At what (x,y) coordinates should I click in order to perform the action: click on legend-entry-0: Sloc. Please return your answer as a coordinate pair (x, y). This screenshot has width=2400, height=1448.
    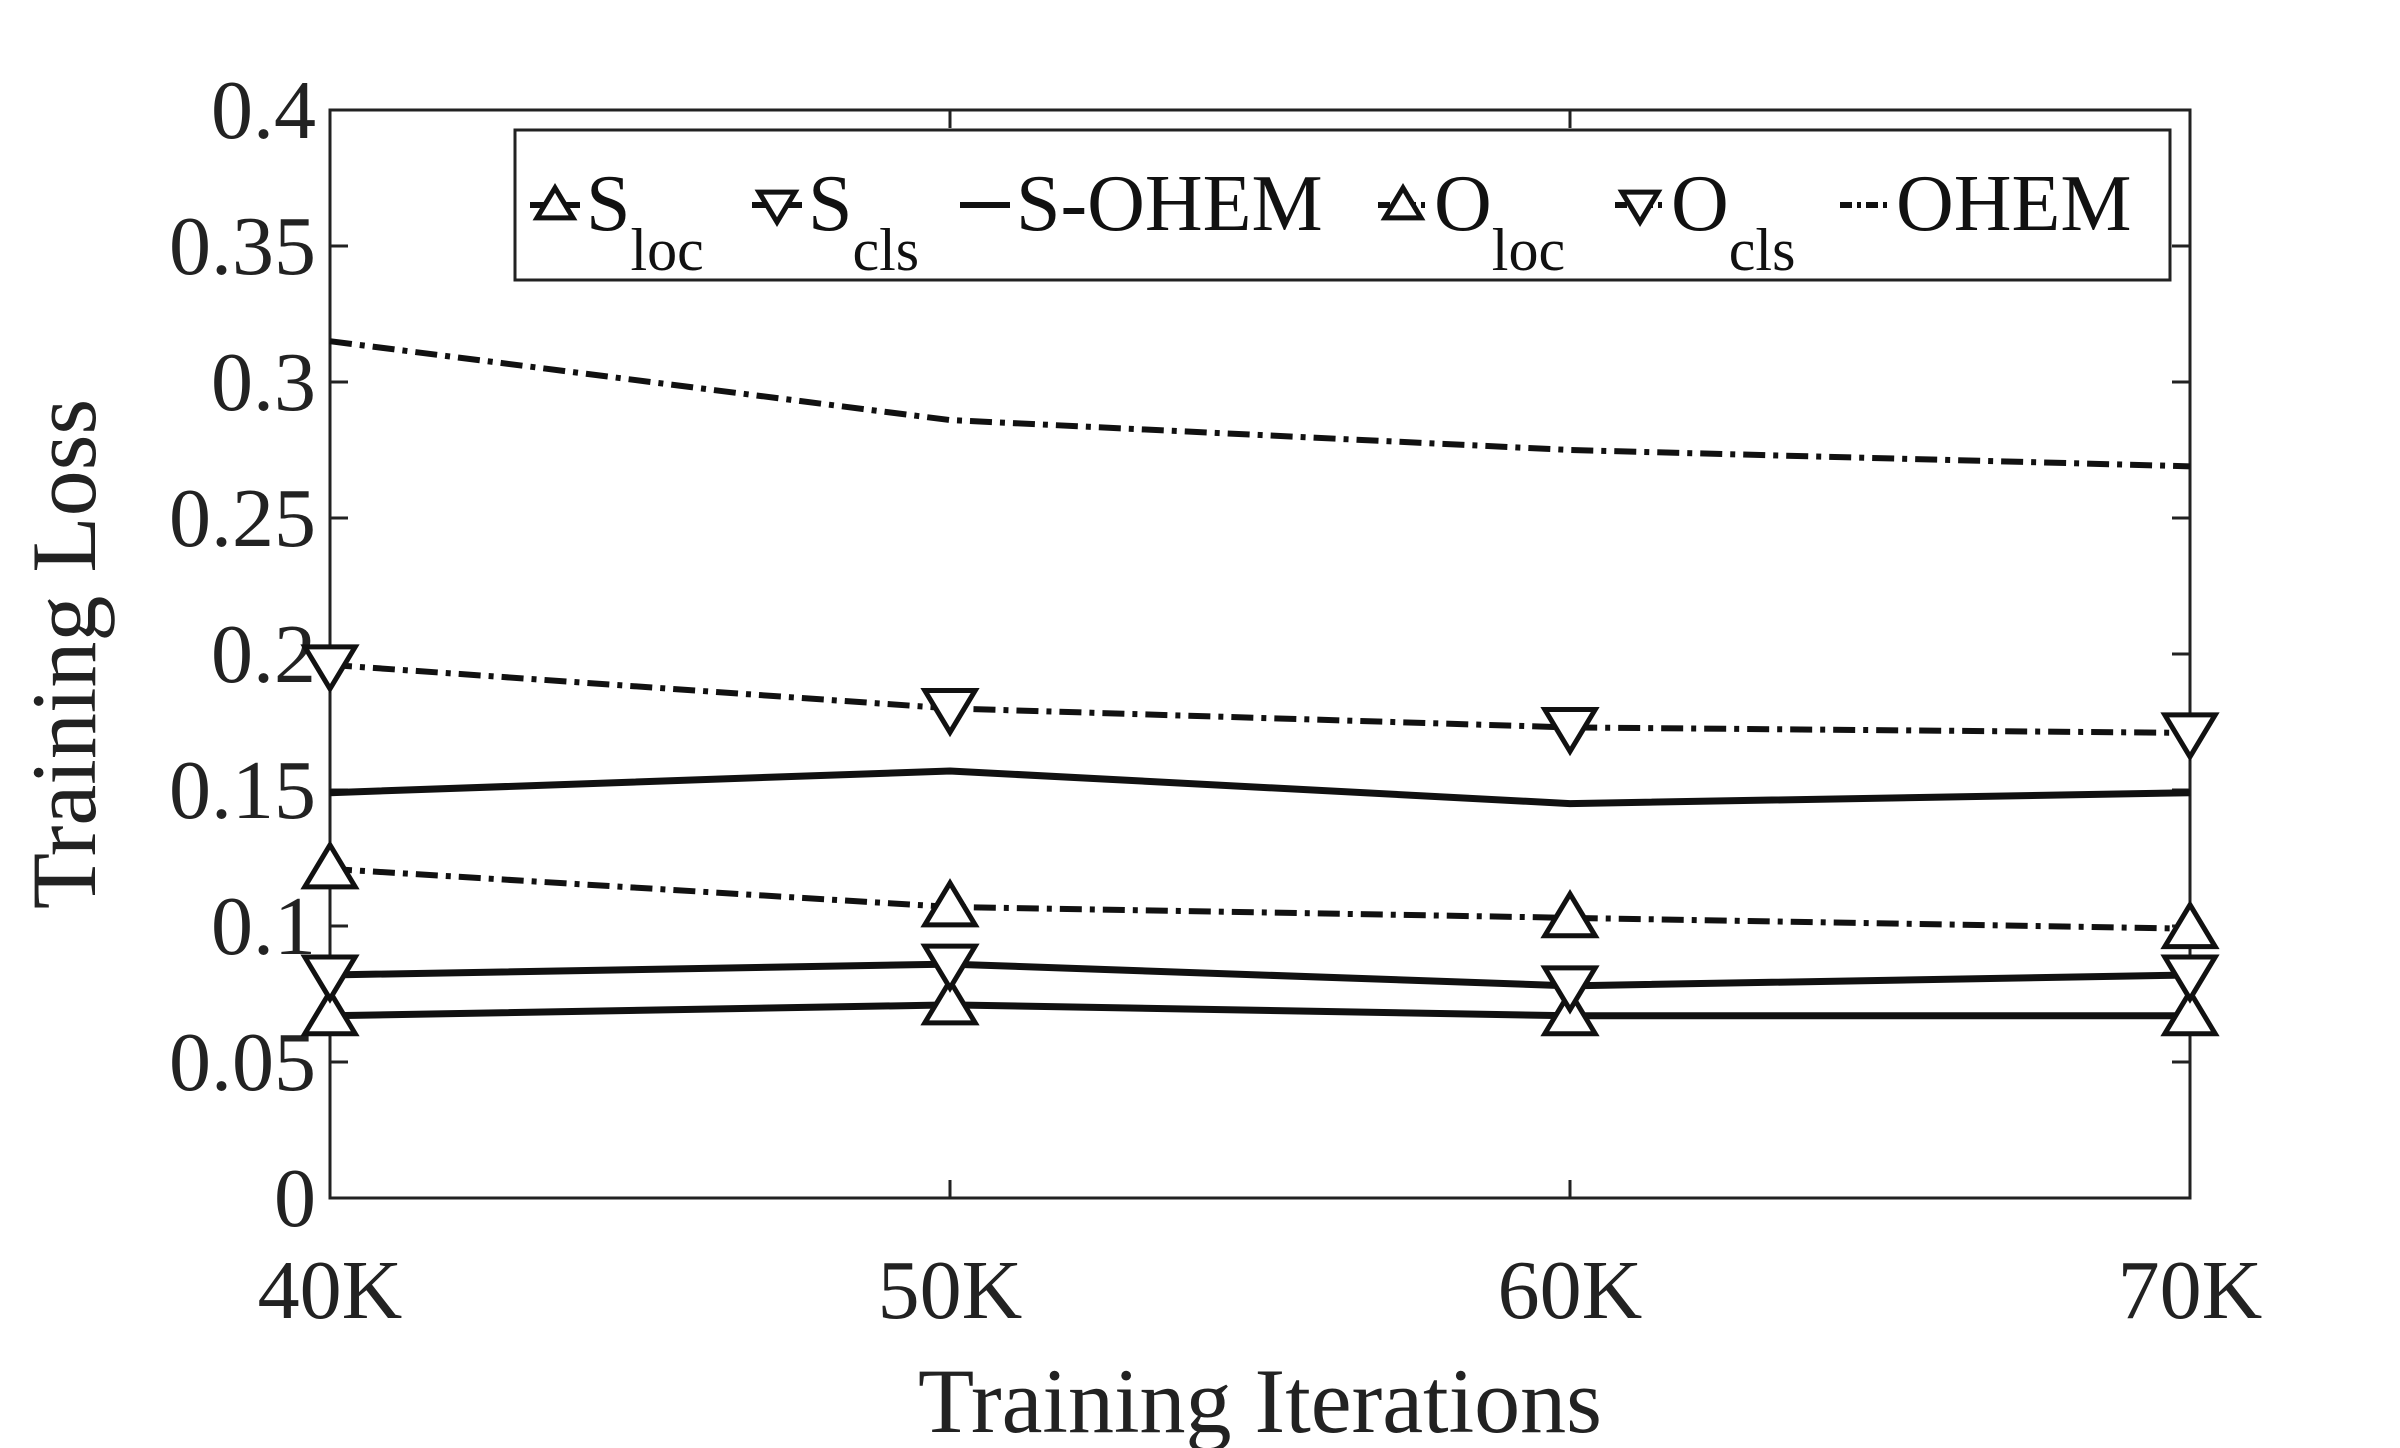
    Looking at the image, I should click on (617, 221).